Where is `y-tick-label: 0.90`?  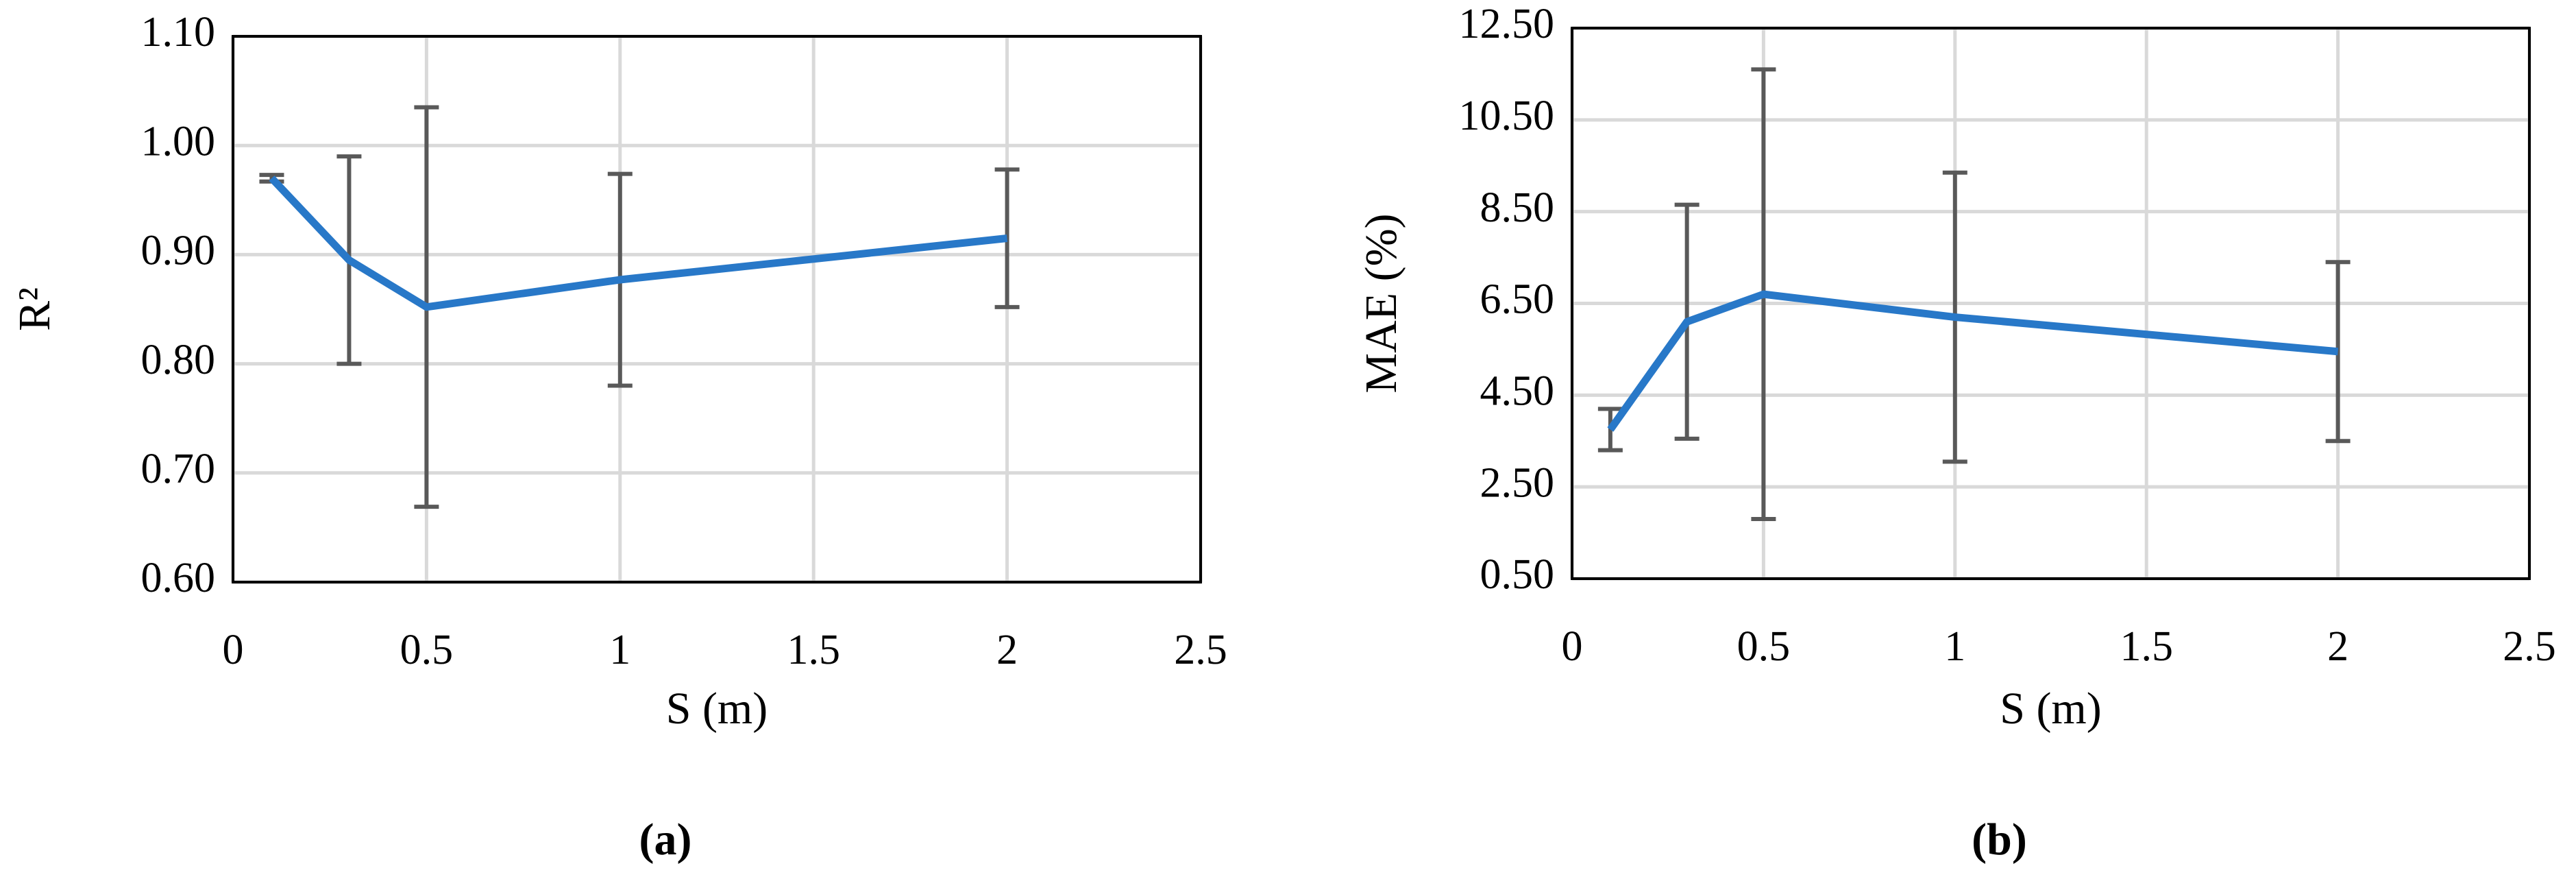 y-tick-label: 0.90 is located at coordinates (178, 251).